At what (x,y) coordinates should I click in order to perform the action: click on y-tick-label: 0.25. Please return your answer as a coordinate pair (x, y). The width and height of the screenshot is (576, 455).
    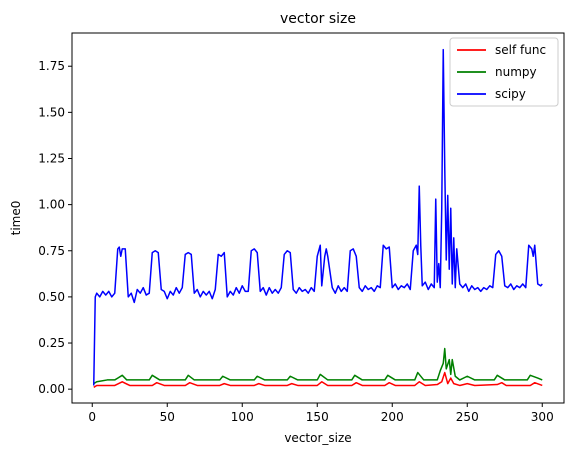
    Looking at the image, I should click on (51, 343).